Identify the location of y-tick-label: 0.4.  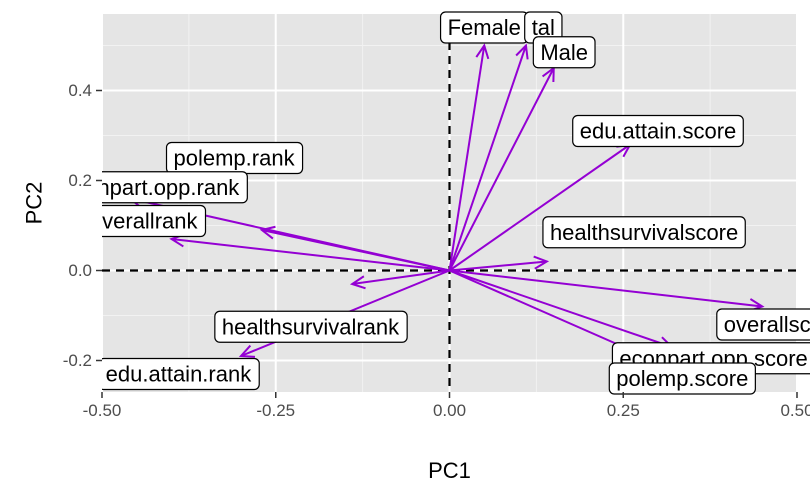
(80, 90).